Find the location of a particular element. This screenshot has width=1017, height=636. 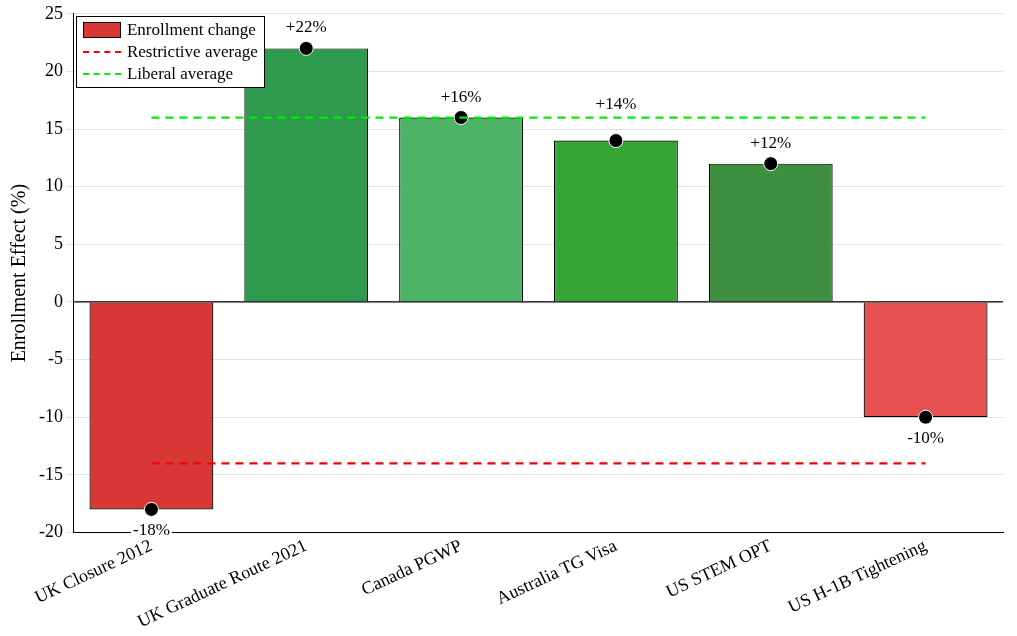

legend-label: Enrollment change is located at coordinates (191, 29).